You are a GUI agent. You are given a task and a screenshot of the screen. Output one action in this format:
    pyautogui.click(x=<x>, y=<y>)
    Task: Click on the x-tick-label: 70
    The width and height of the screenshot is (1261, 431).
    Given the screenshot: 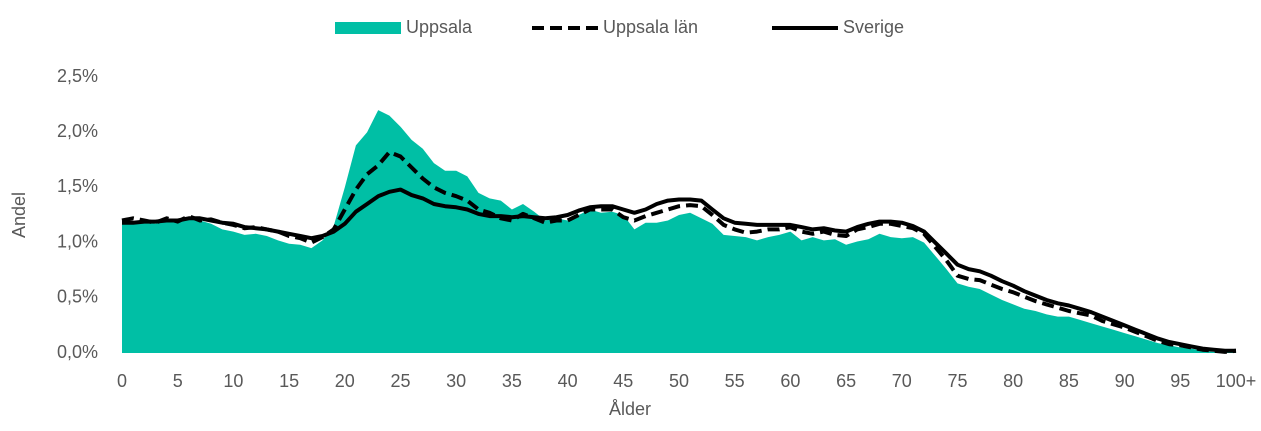 What is the action you would take?
    pyautogui.click(x=902, y=381)
    